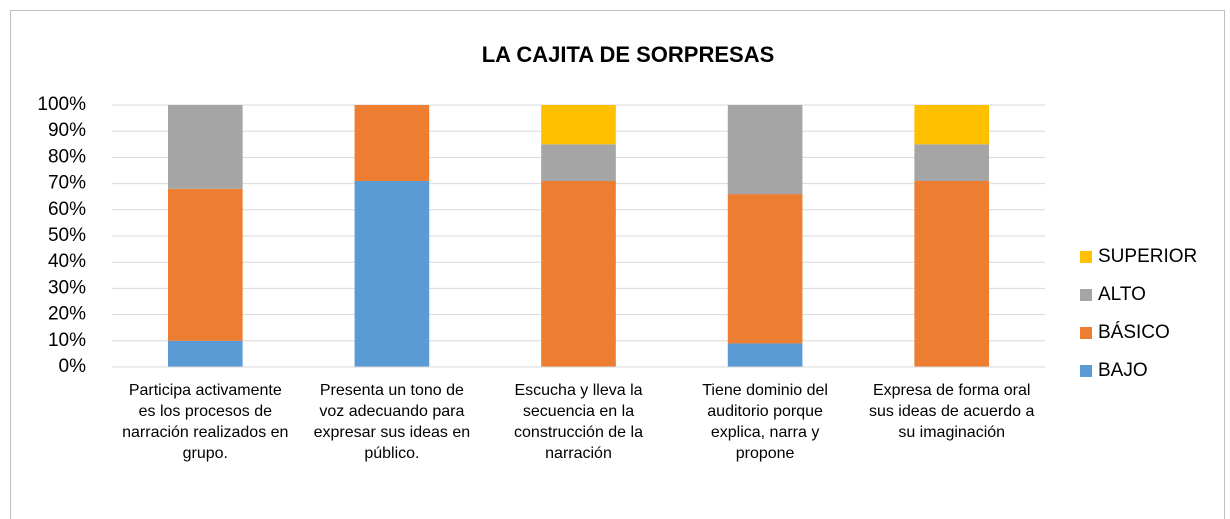  What do you see at coordinates (1147, 256) in the screenshot?
I see `legend-label: SUPERIOR` at bounding box center [1147, 256].